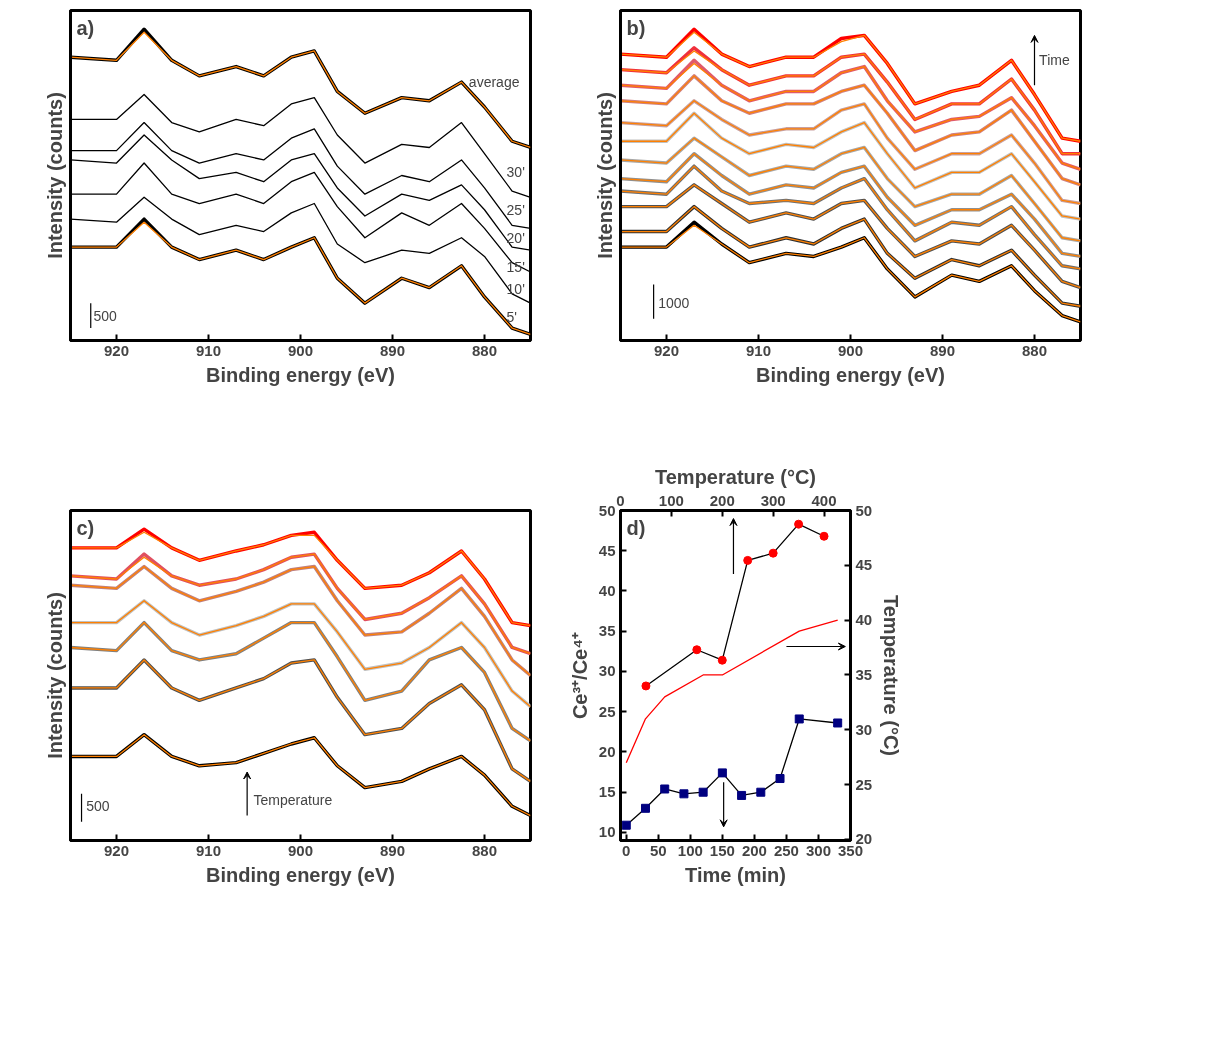 Image resolution: width=1212 pixels, height=1041 pixels. What do you see at coordinates (671, 500) in the screenshot?
I see `x2-tick-label: 100` at bounding box center [671, 500].